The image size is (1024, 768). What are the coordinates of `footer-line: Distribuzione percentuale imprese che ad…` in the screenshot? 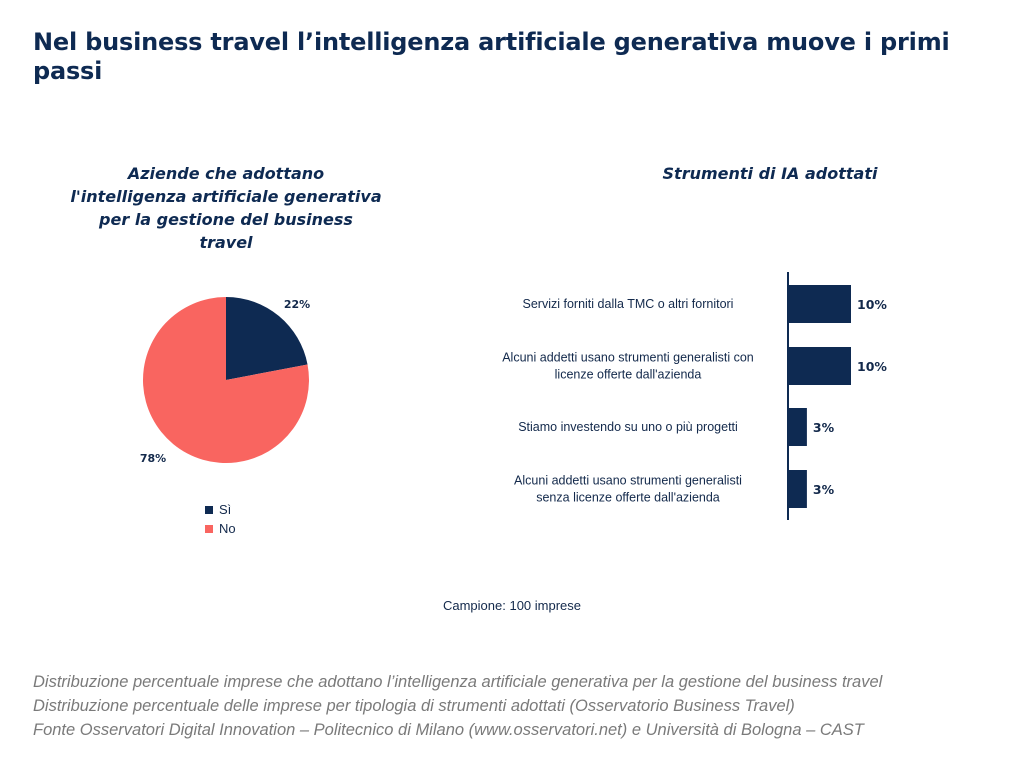 It's located at (458, 682).